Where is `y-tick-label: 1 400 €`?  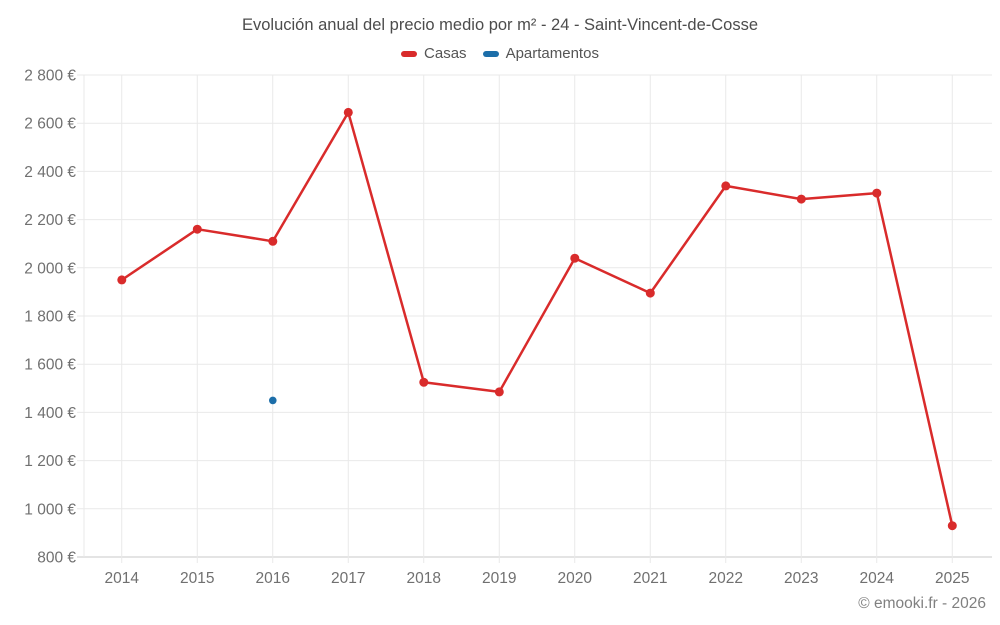
y-tick-label: 1 400 € is located at coordinates (50, 413).